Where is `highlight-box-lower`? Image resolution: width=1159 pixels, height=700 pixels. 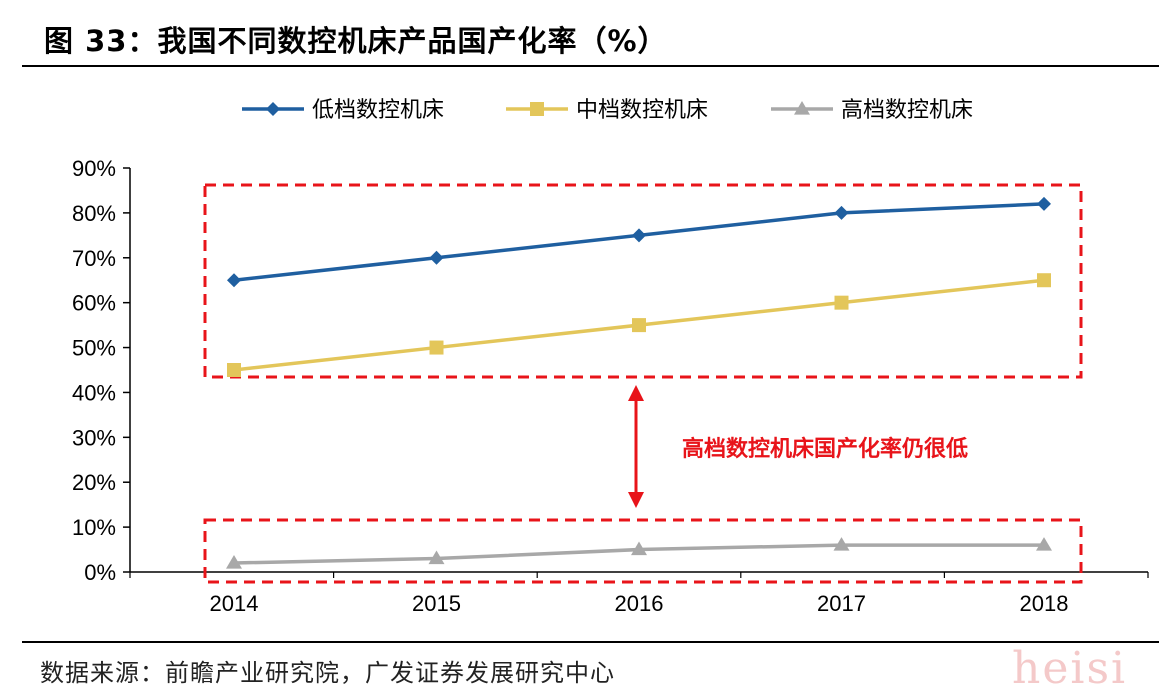 highlight-box-lower is located at coordinates (643, 551).